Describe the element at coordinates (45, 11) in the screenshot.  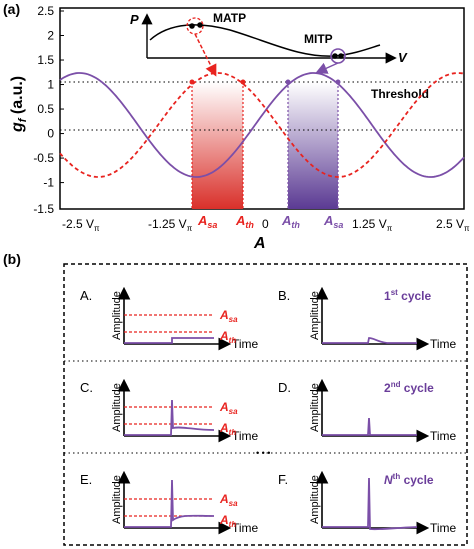
I see `y-tick-label: 2.5` at that location.